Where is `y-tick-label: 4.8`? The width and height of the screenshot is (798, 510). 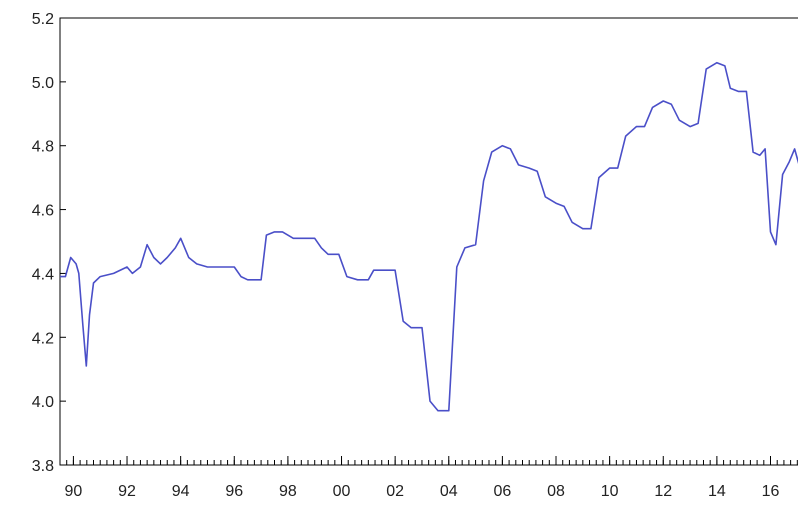 y-tick-label: 4.8 is located at coordinates (43, 147).